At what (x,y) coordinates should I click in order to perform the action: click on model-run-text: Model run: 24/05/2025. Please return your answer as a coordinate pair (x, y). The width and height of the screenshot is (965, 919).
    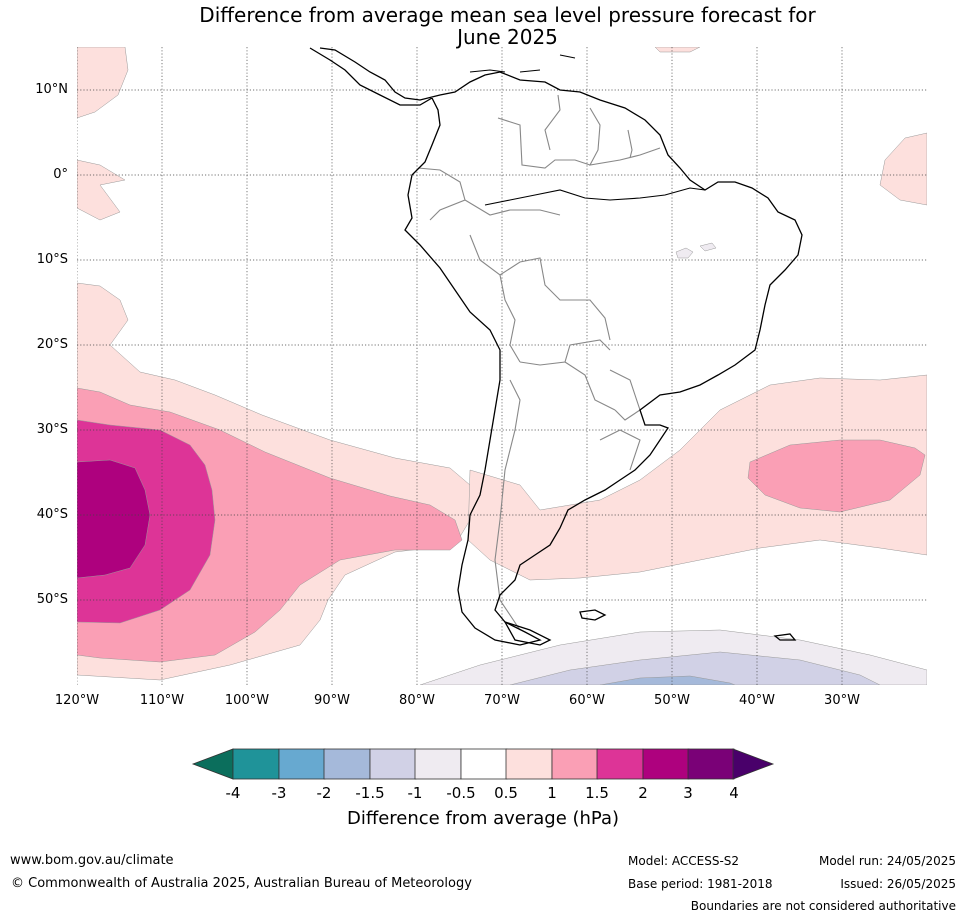
    Looking at the image, I should click on (887, 861).